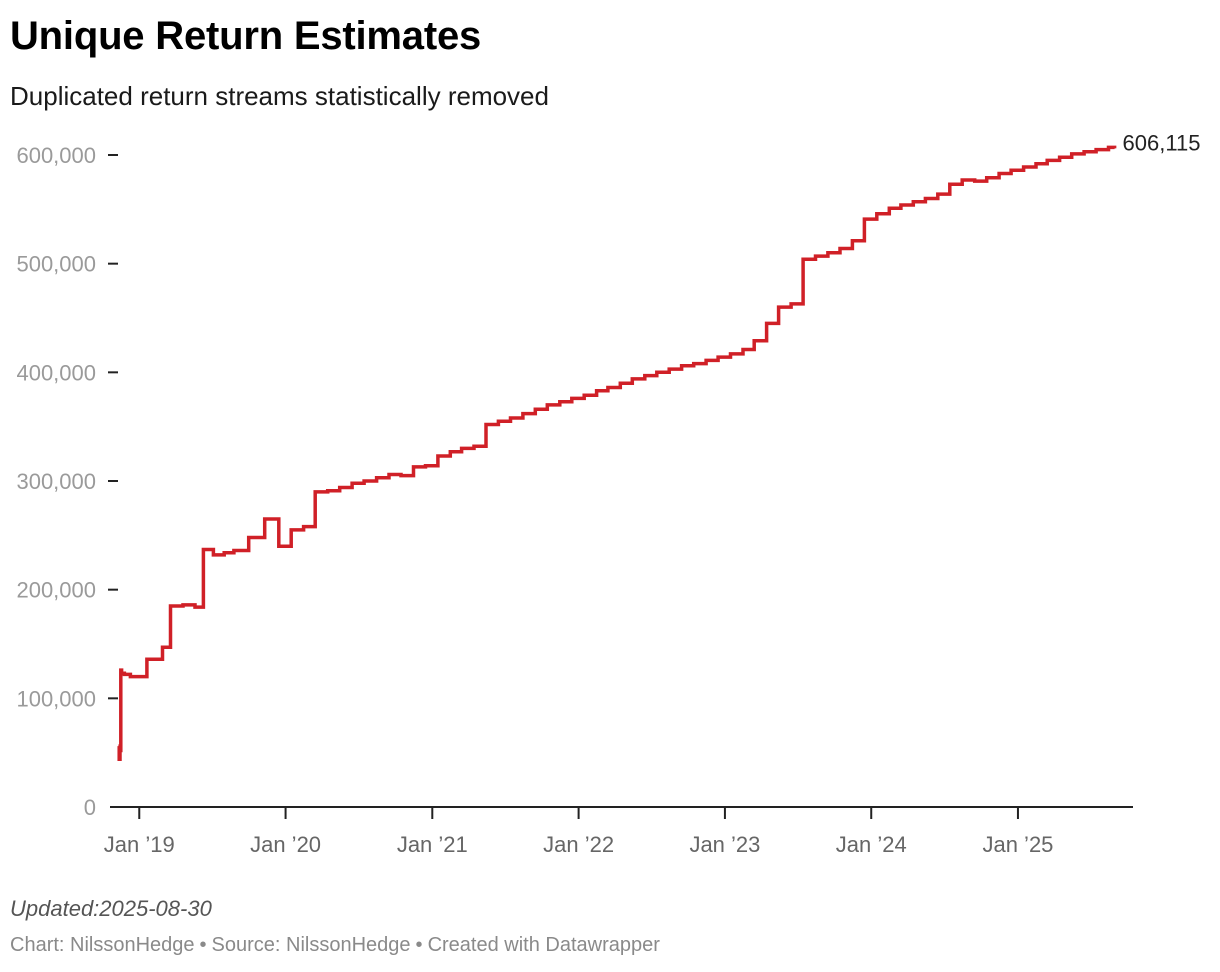 This screenshot has height=972, width=1220. I want to click on credit-source: Source: NilssonHedge, so click(311, 945).